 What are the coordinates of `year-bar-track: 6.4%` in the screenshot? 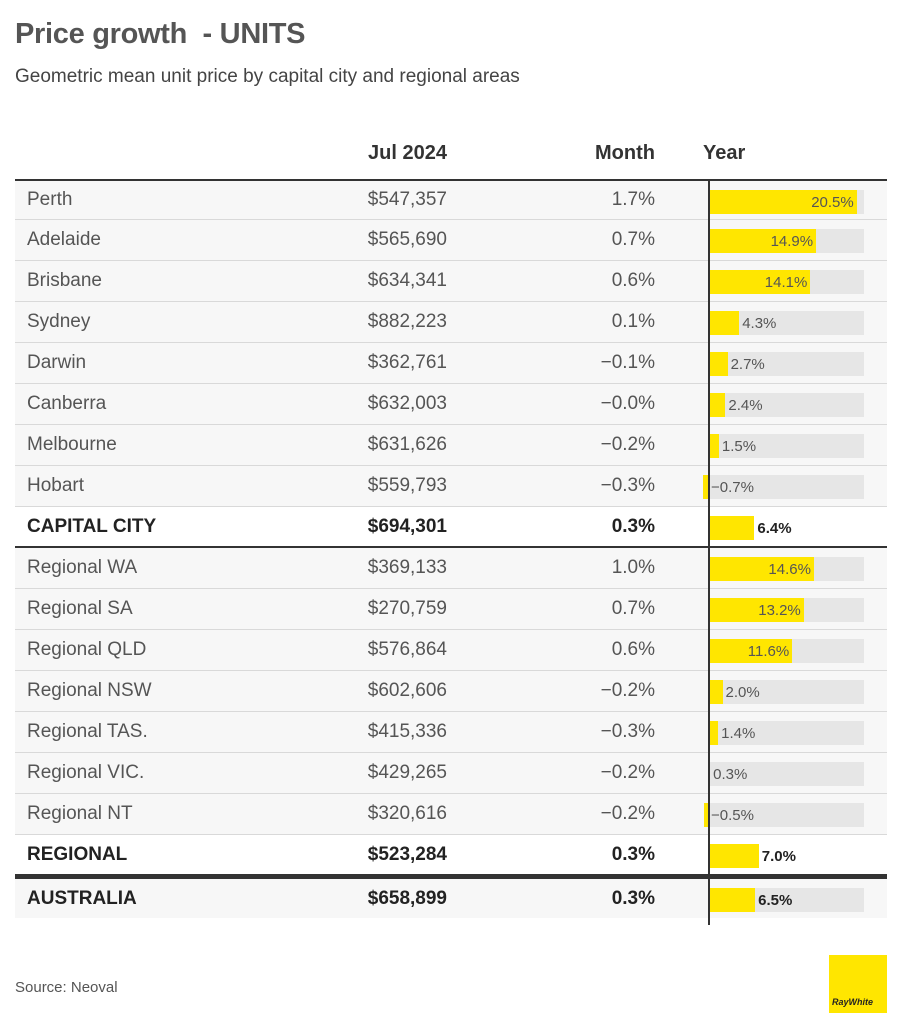 It's located at (786, 528).